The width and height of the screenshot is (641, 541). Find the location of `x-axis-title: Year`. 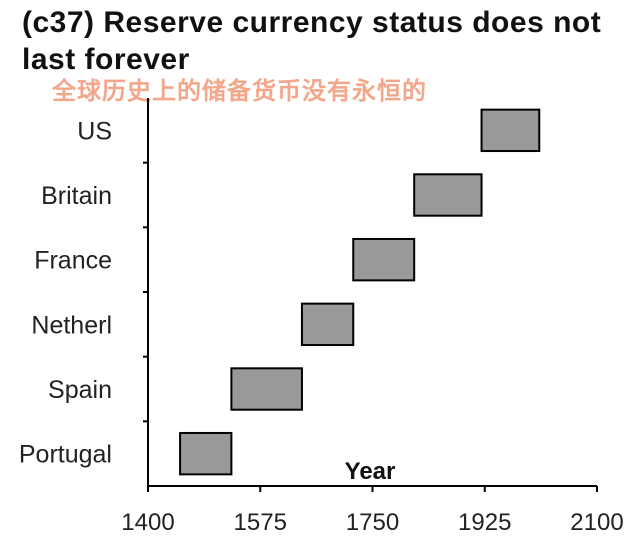

x-axis-title: Year is located at coordinates (370, 471).